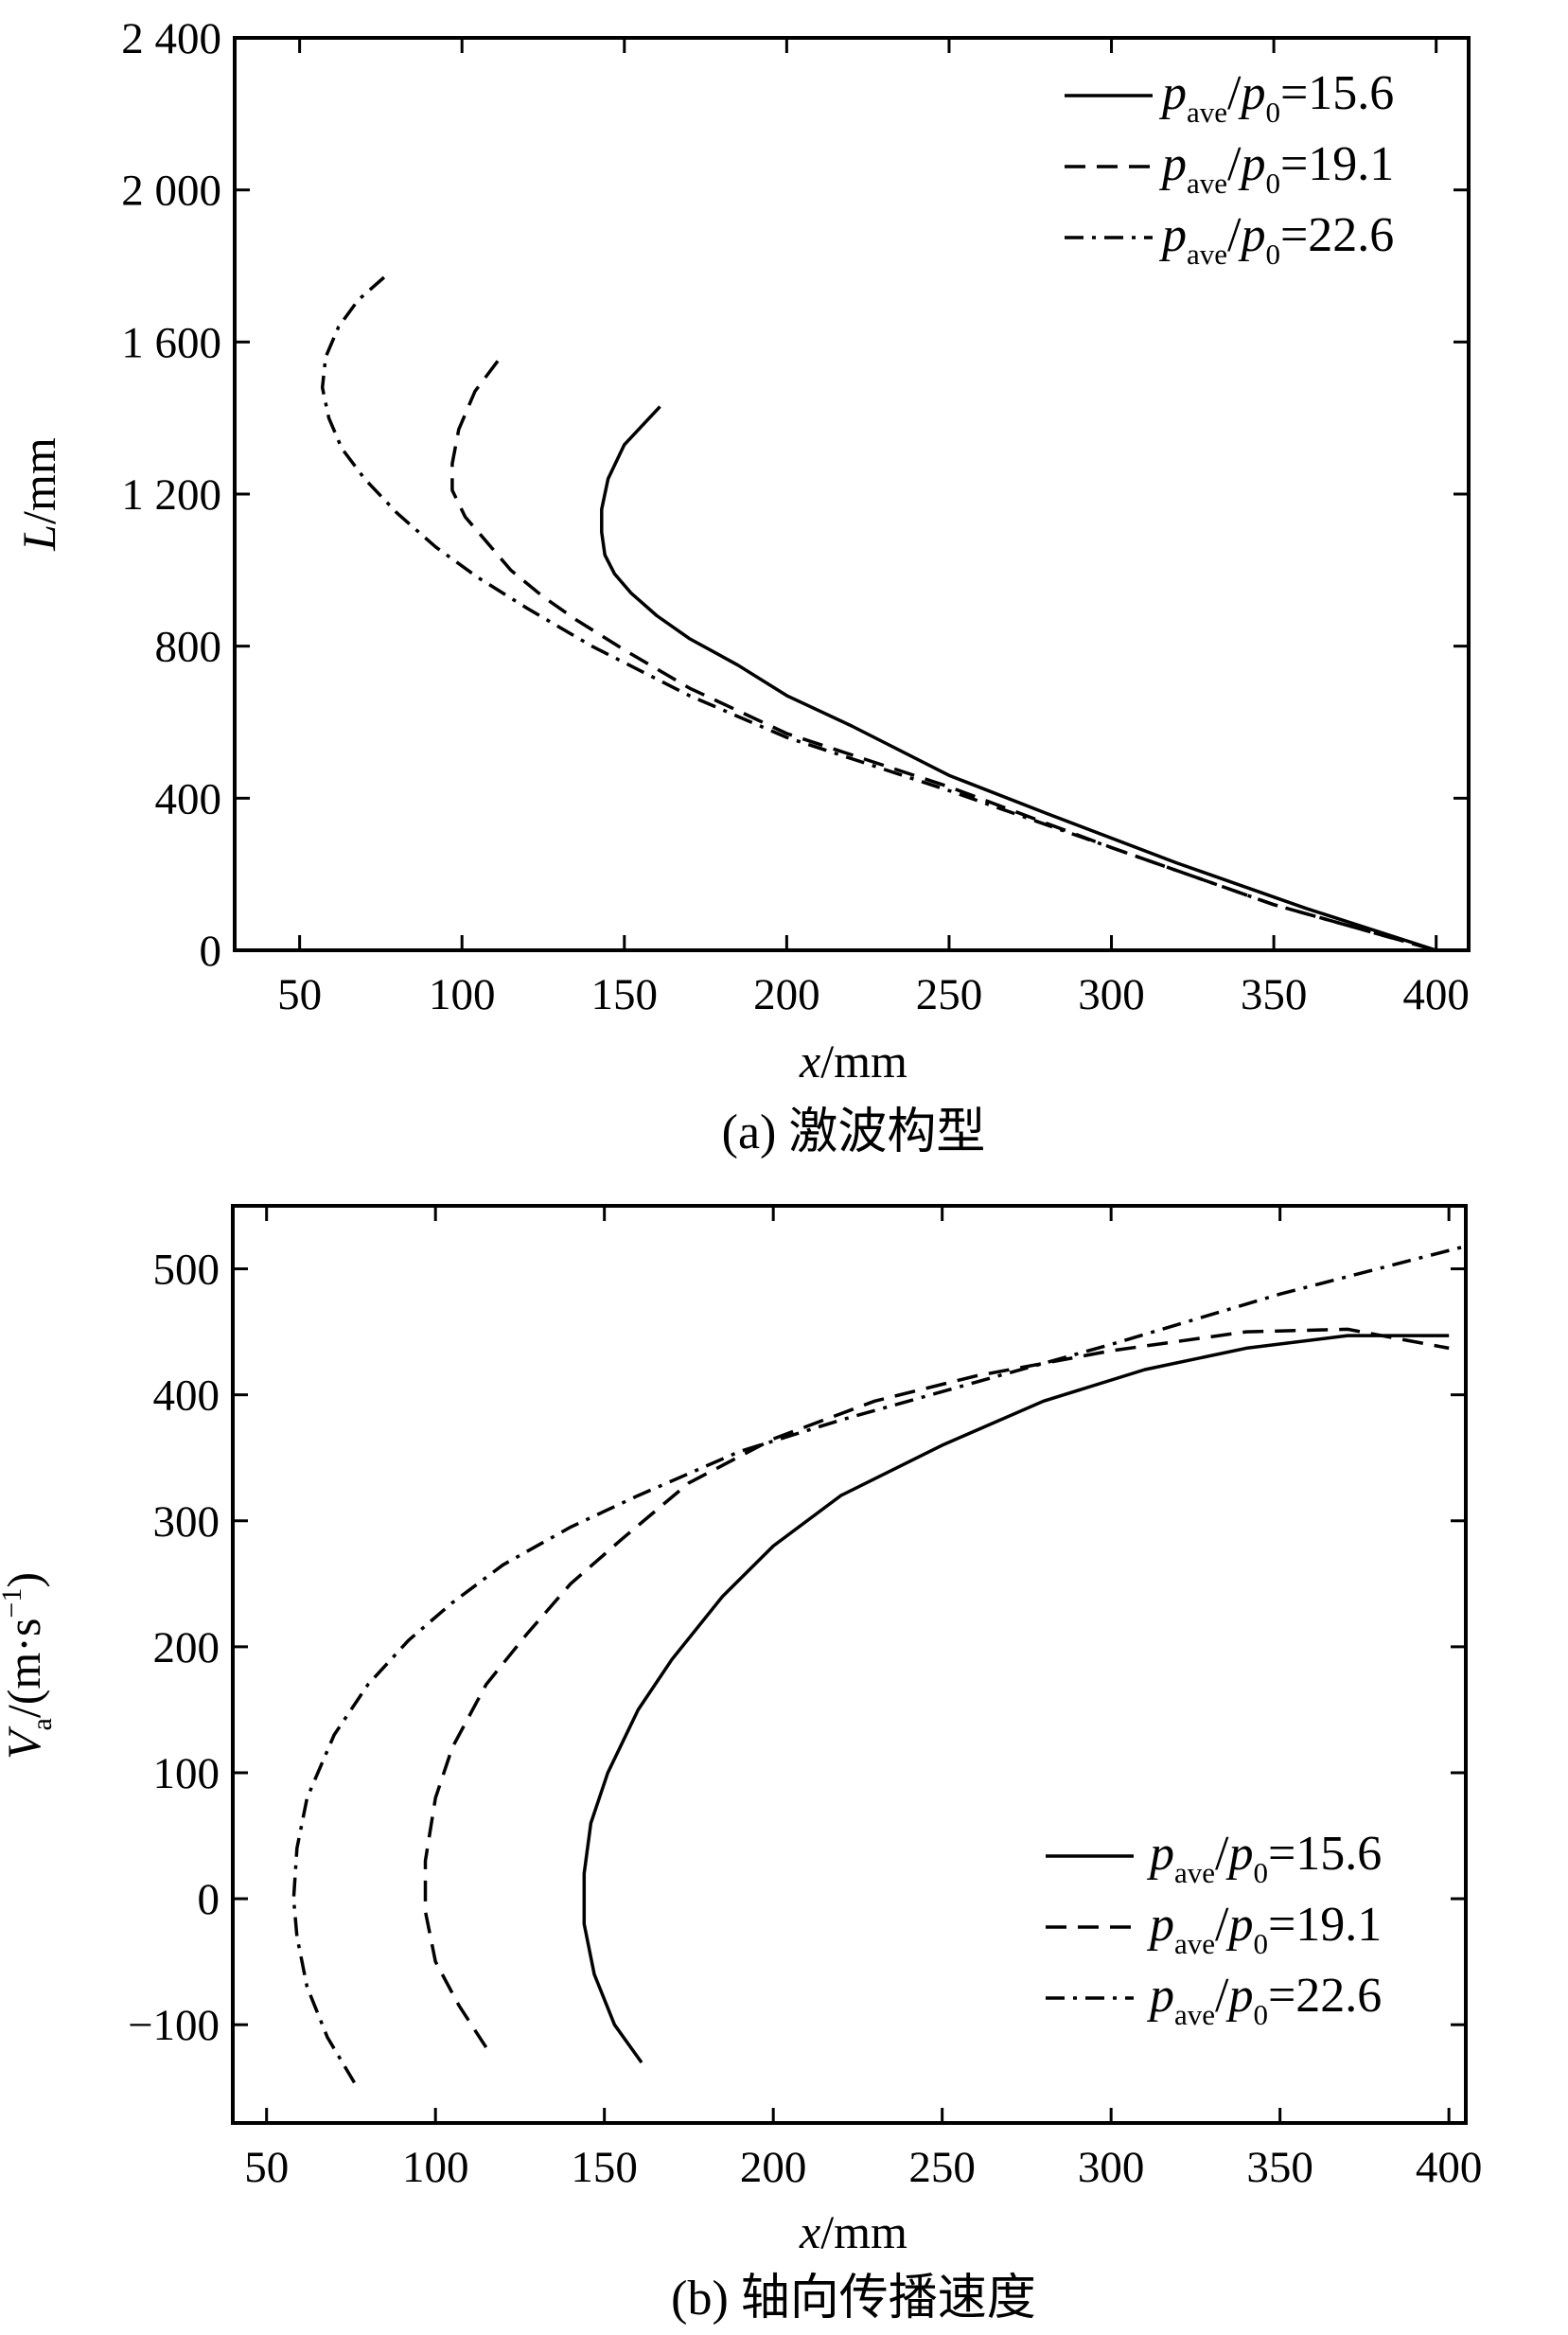 This screenshot has height=2335, width=1568. Describe the element at coordinates (186, 1647) in the screenshot. I see `y-tick-label: 200` at that location.